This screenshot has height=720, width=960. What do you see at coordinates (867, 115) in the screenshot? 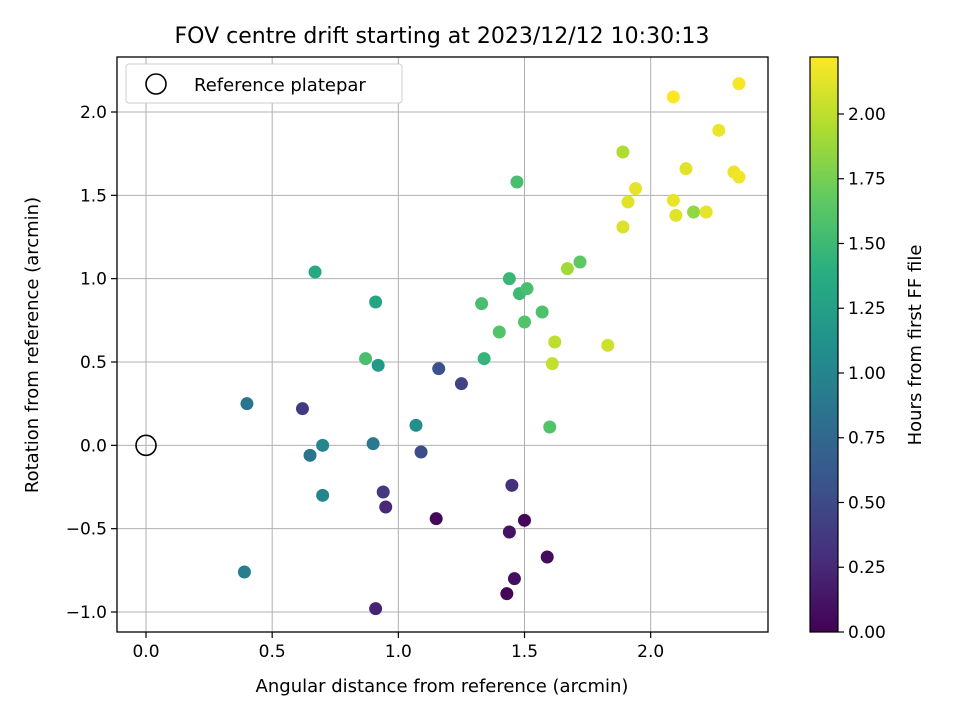
I see `colorbar-tick-label: 2.00` at bounding box center [867, 115].